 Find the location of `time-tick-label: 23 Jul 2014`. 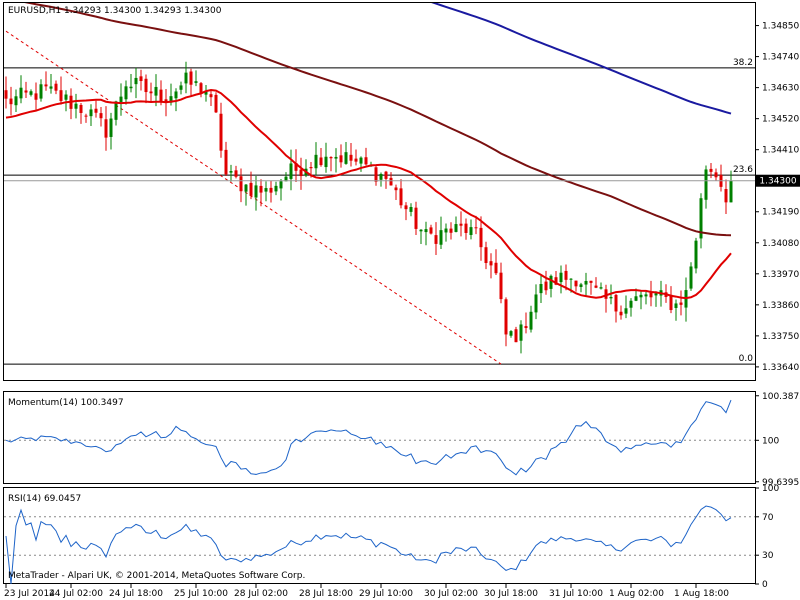

time-tick-label: 23 Jul 2014 is located at coordinates (29, 594).